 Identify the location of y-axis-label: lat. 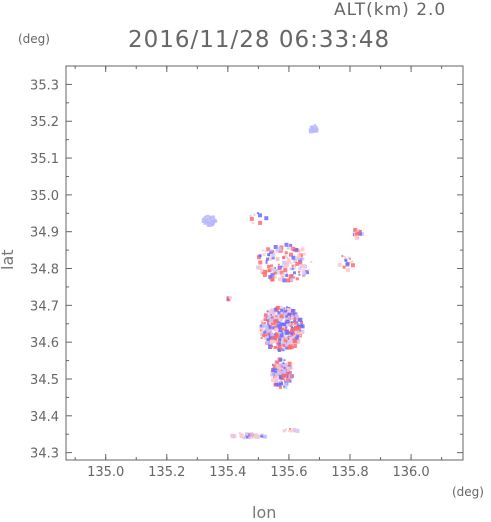
(8, 259).